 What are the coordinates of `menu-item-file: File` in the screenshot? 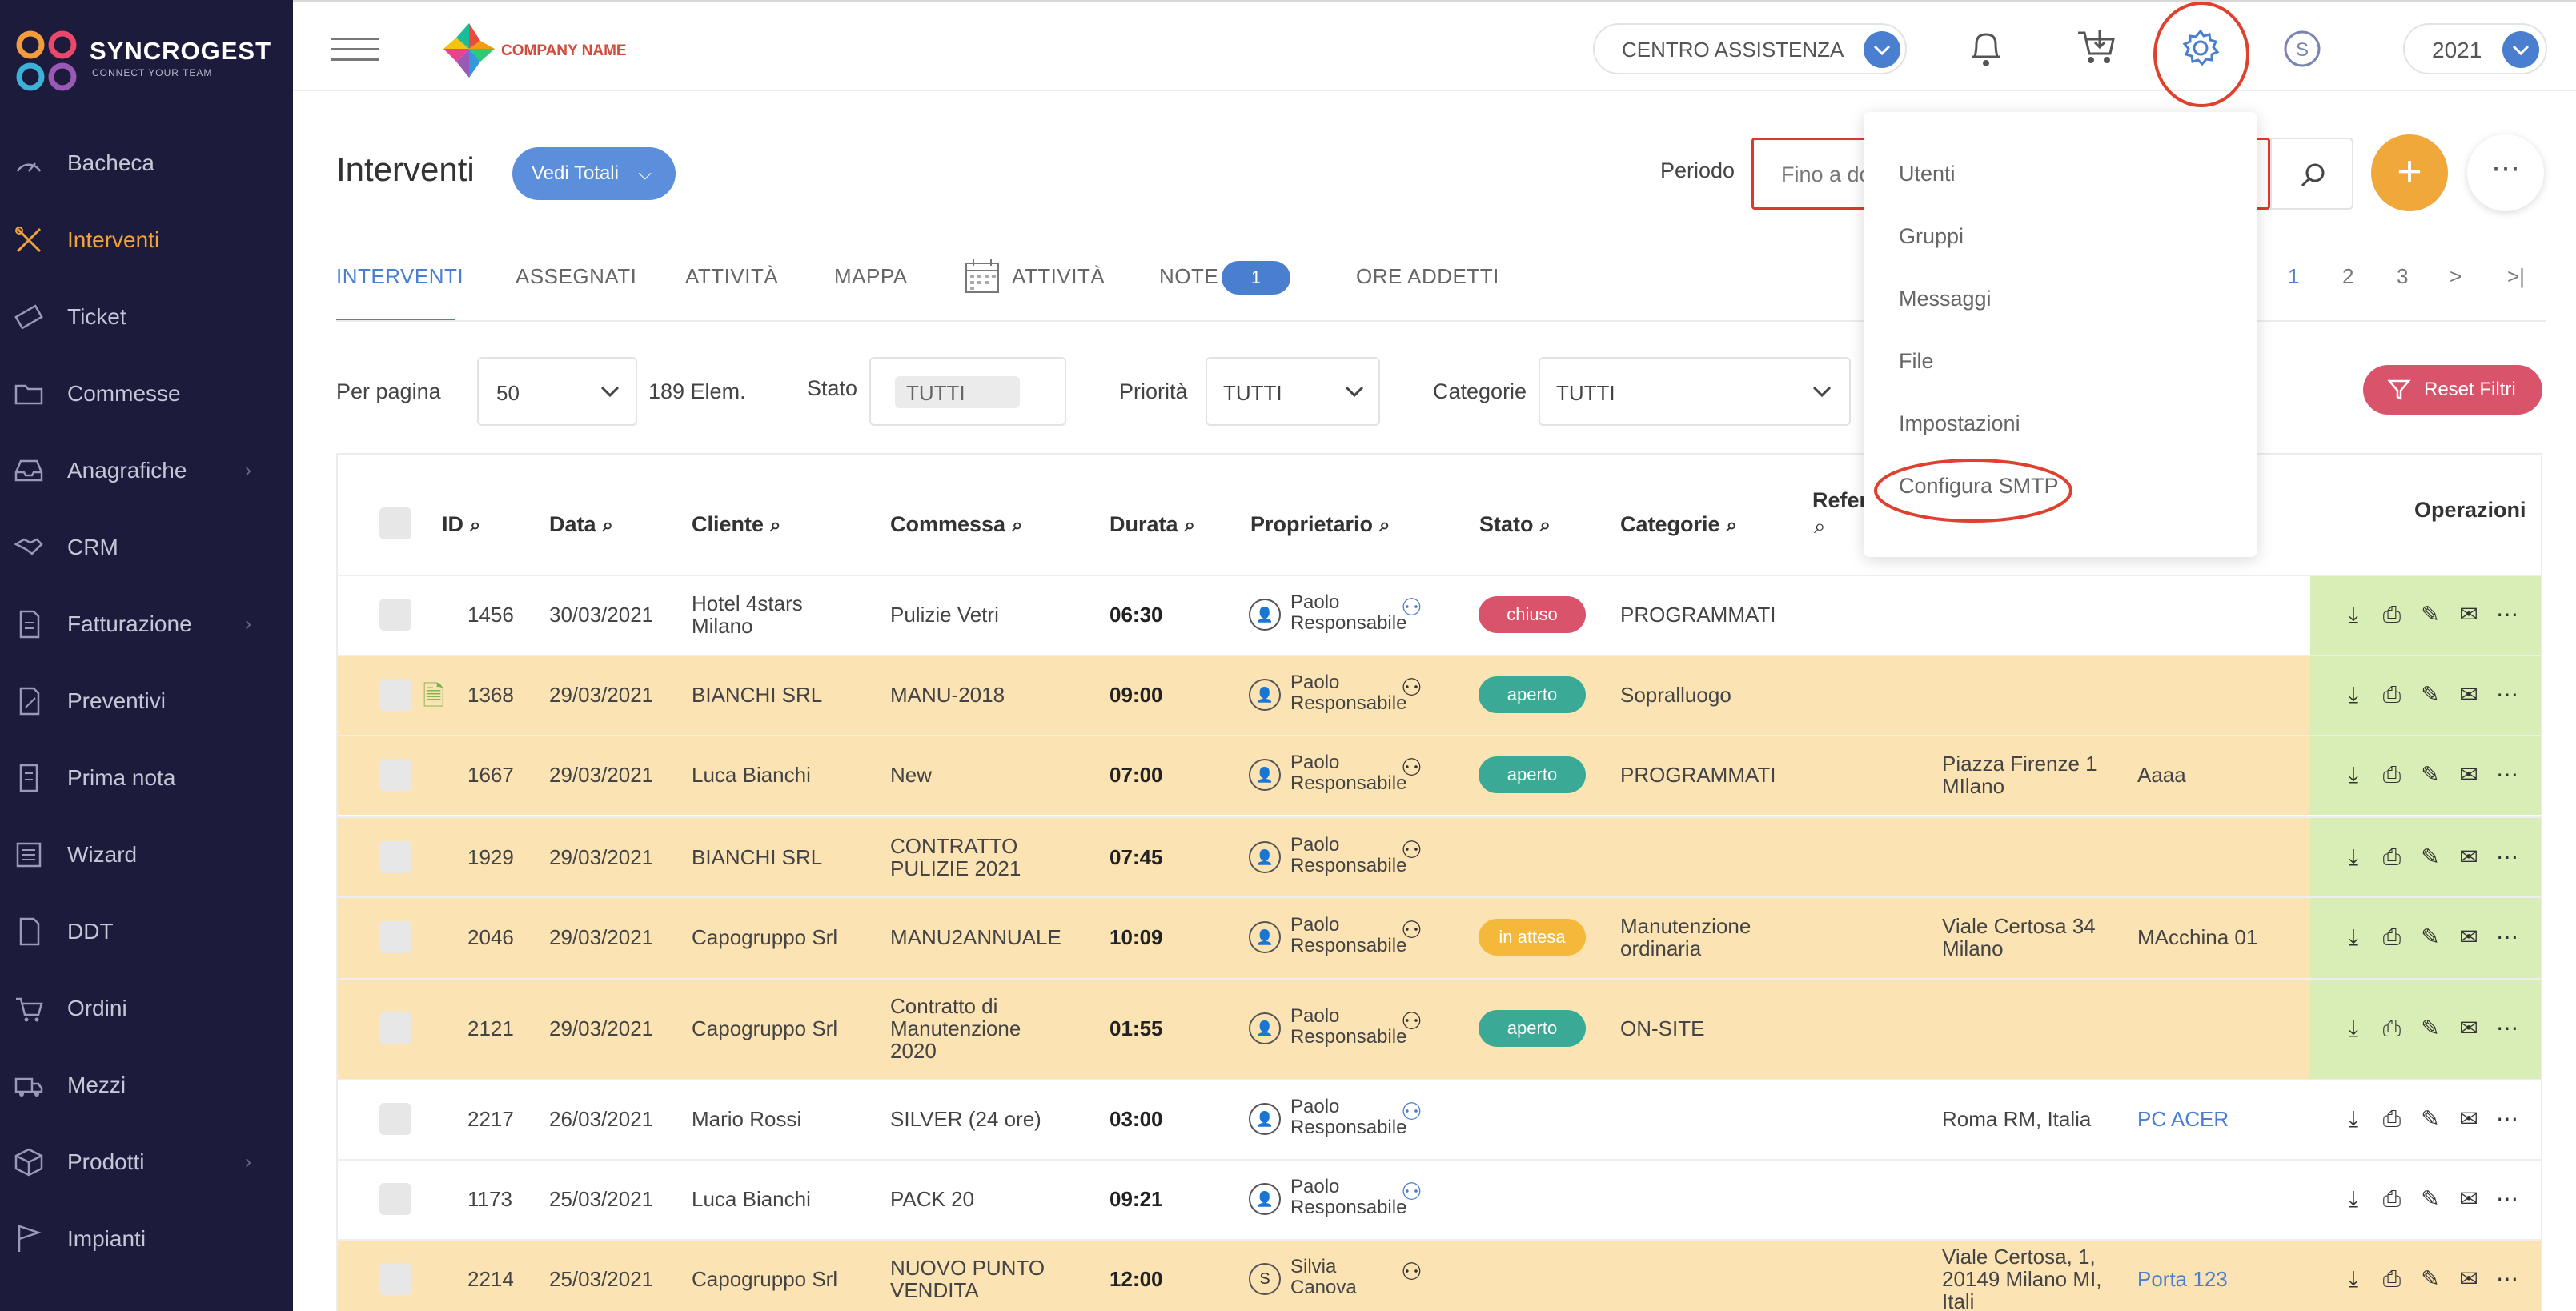 It's located at (1916, 361).